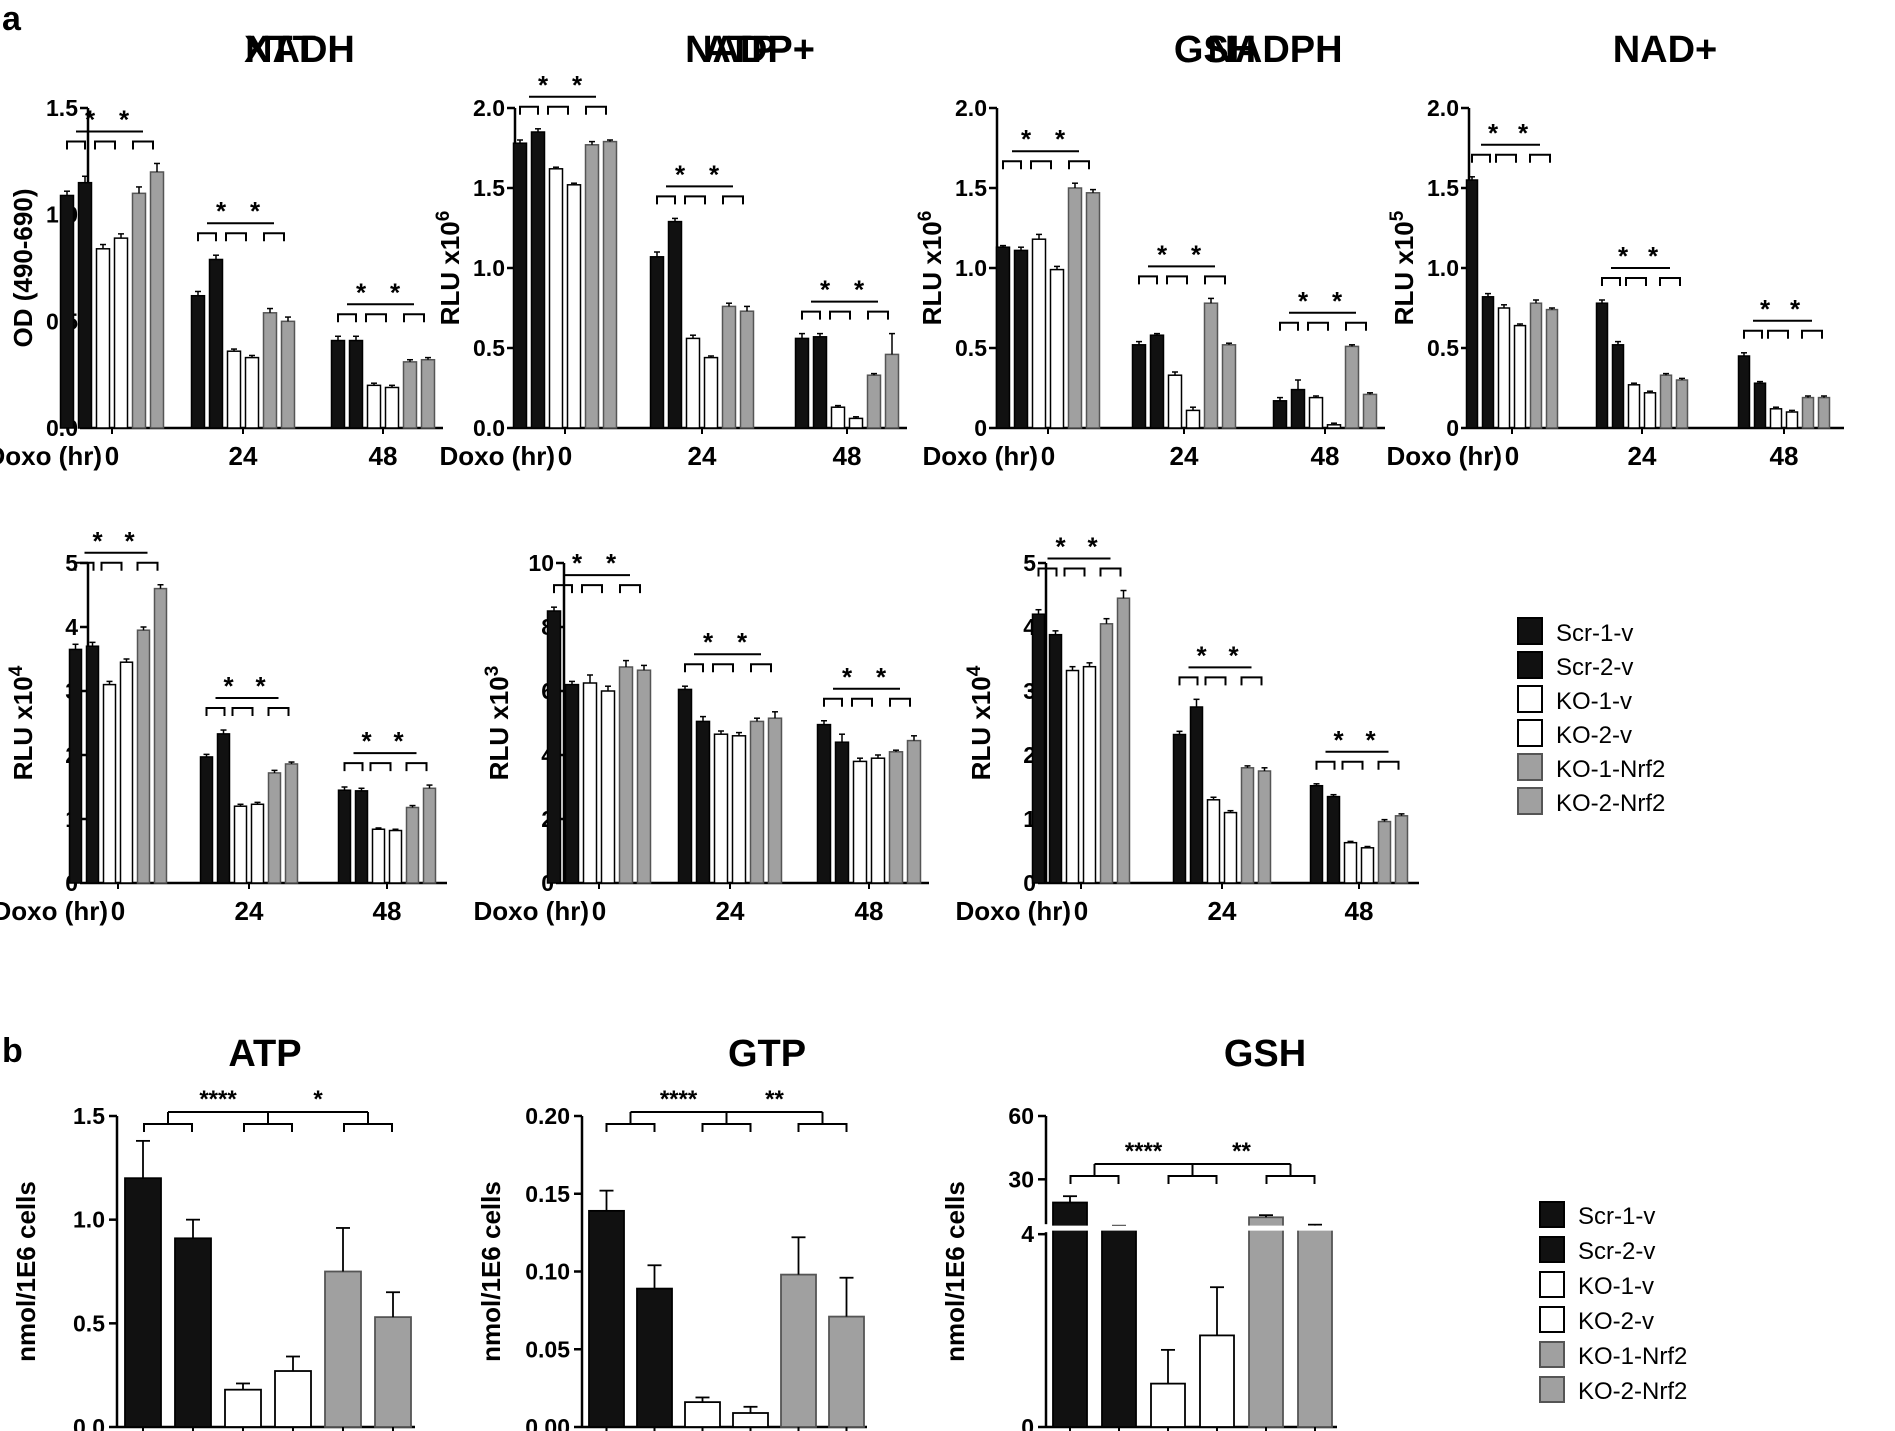 The height and width of the screenshot is (1431, 1895). Describe the element at coordinates (12, 1051) in the screenshot. I see `panel-label-b: b` at that location.